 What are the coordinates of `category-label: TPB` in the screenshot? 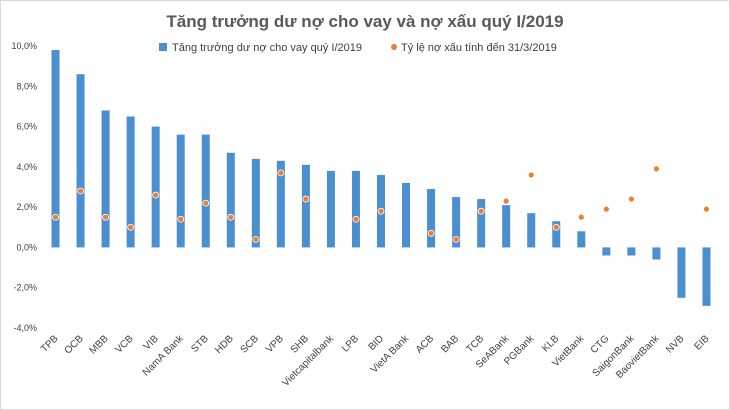 It's located at (50, 344).